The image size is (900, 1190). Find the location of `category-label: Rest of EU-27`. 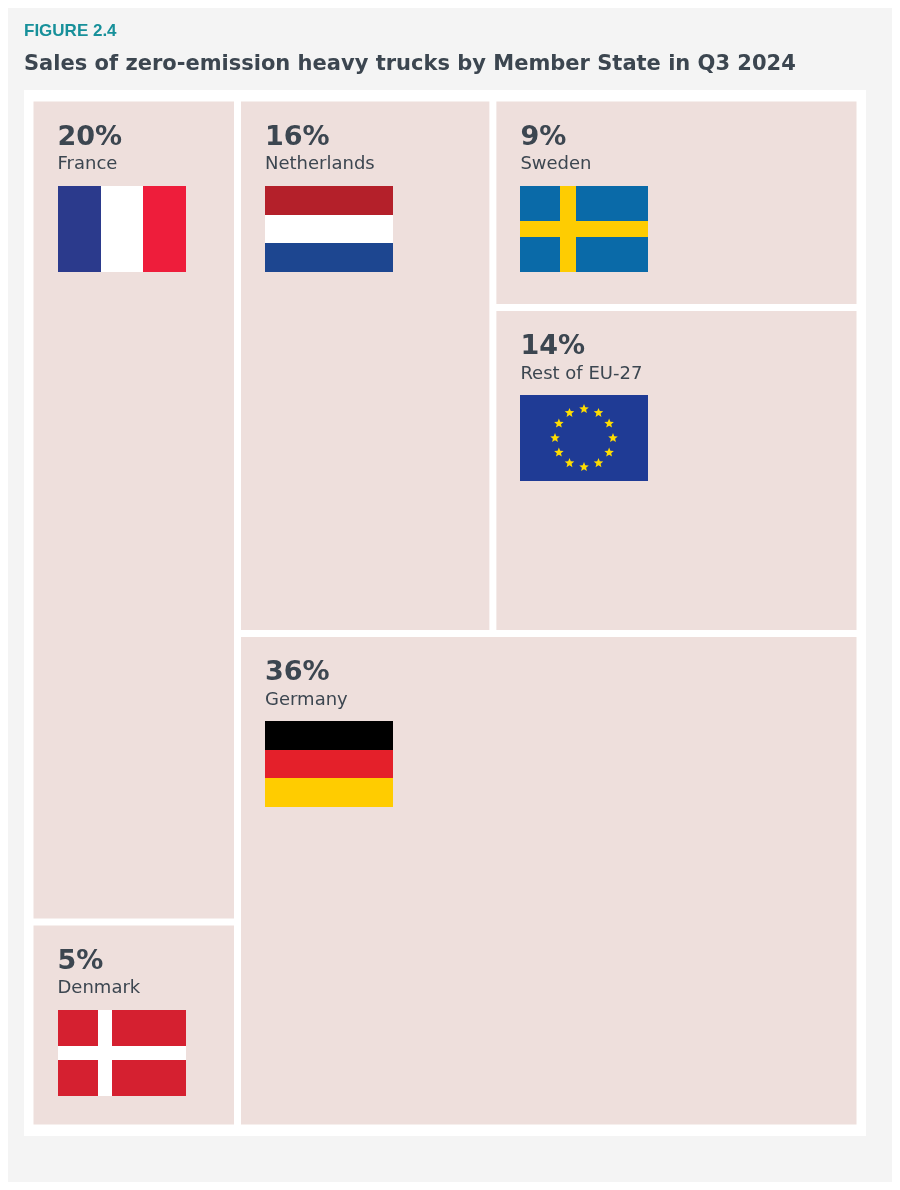

category-label: Rest of EU-27 is located at coordinates (581, 372).